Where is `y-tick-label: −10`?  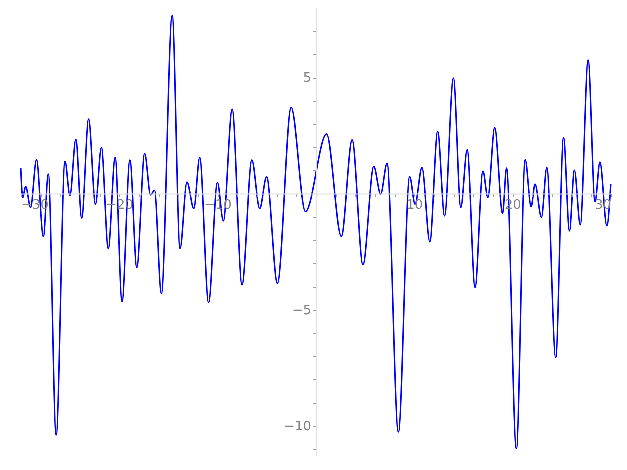 y-tick-label: −10 is located at coordinates (298, 426).